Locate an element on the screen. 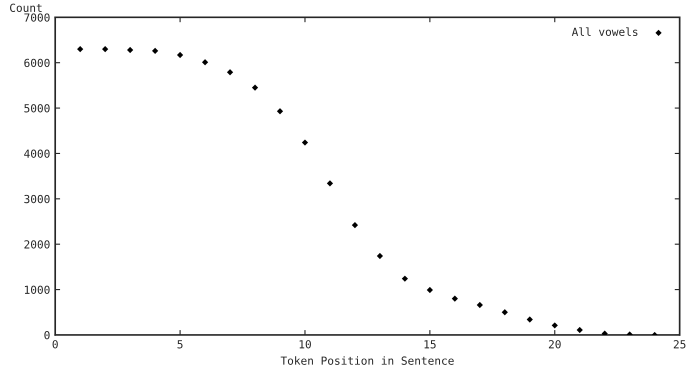  x-tick-label: 20 is located at coordinates (554, 344).